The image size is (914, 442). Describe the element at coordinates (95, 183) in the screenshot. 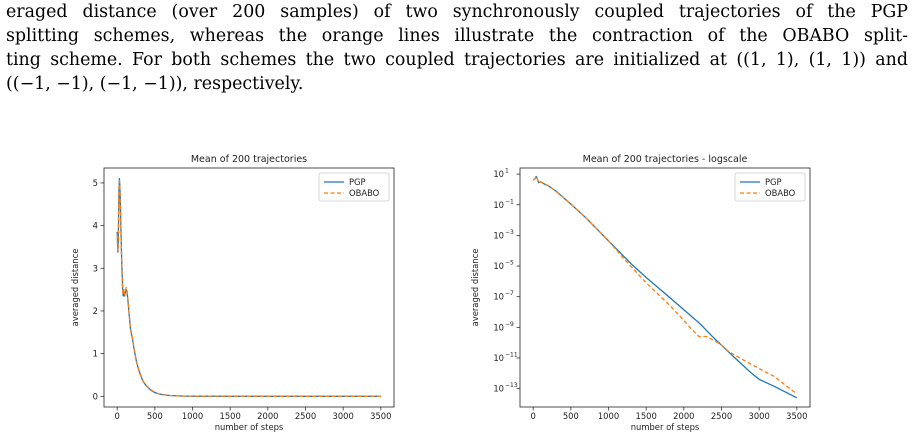

I see `y-tick-label: 5` at that location.